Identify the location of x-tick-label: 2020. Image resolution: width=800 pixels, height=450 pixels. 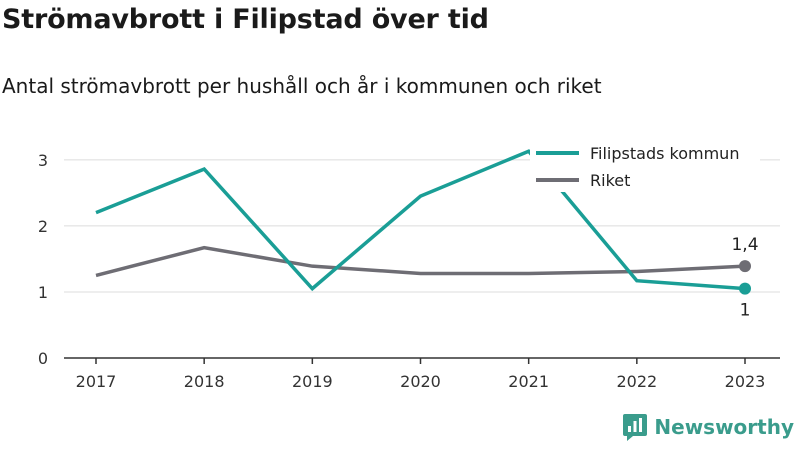
(420, 381).